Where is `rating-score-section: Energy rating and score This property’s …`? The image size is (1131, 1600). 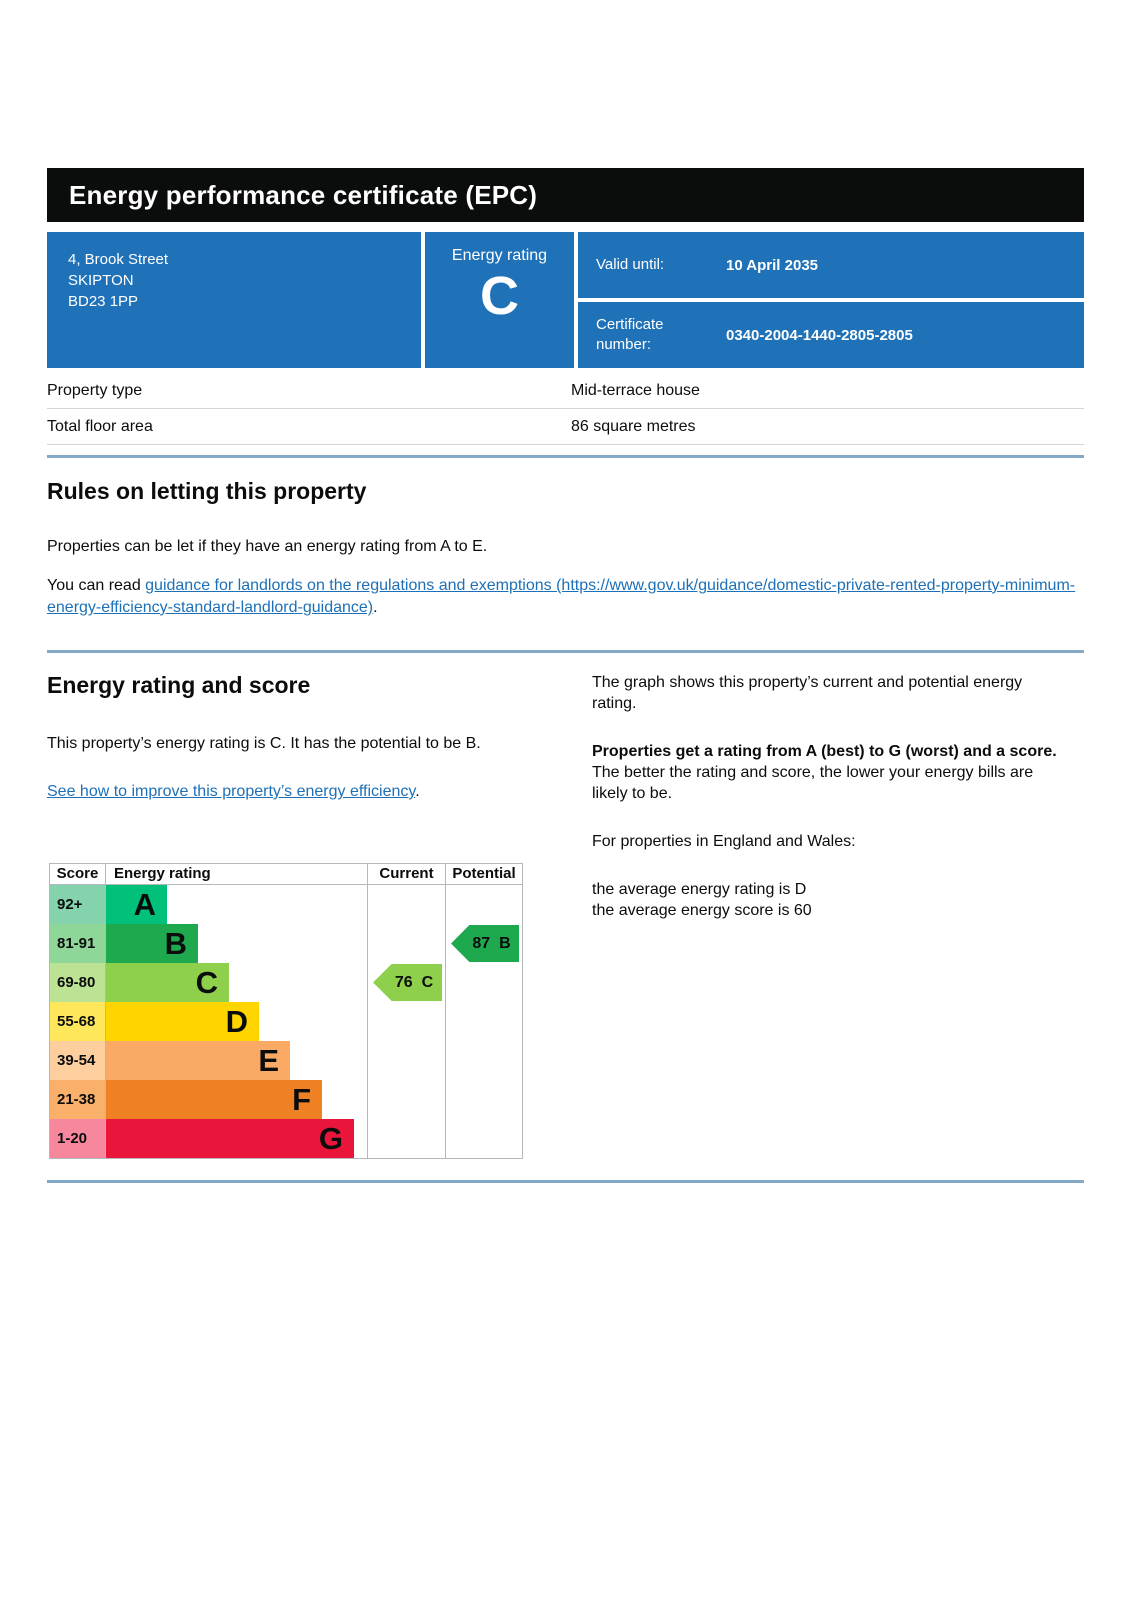 rating-score-section: Energy rating and score This property’s … is located at coordinates (282, 737).